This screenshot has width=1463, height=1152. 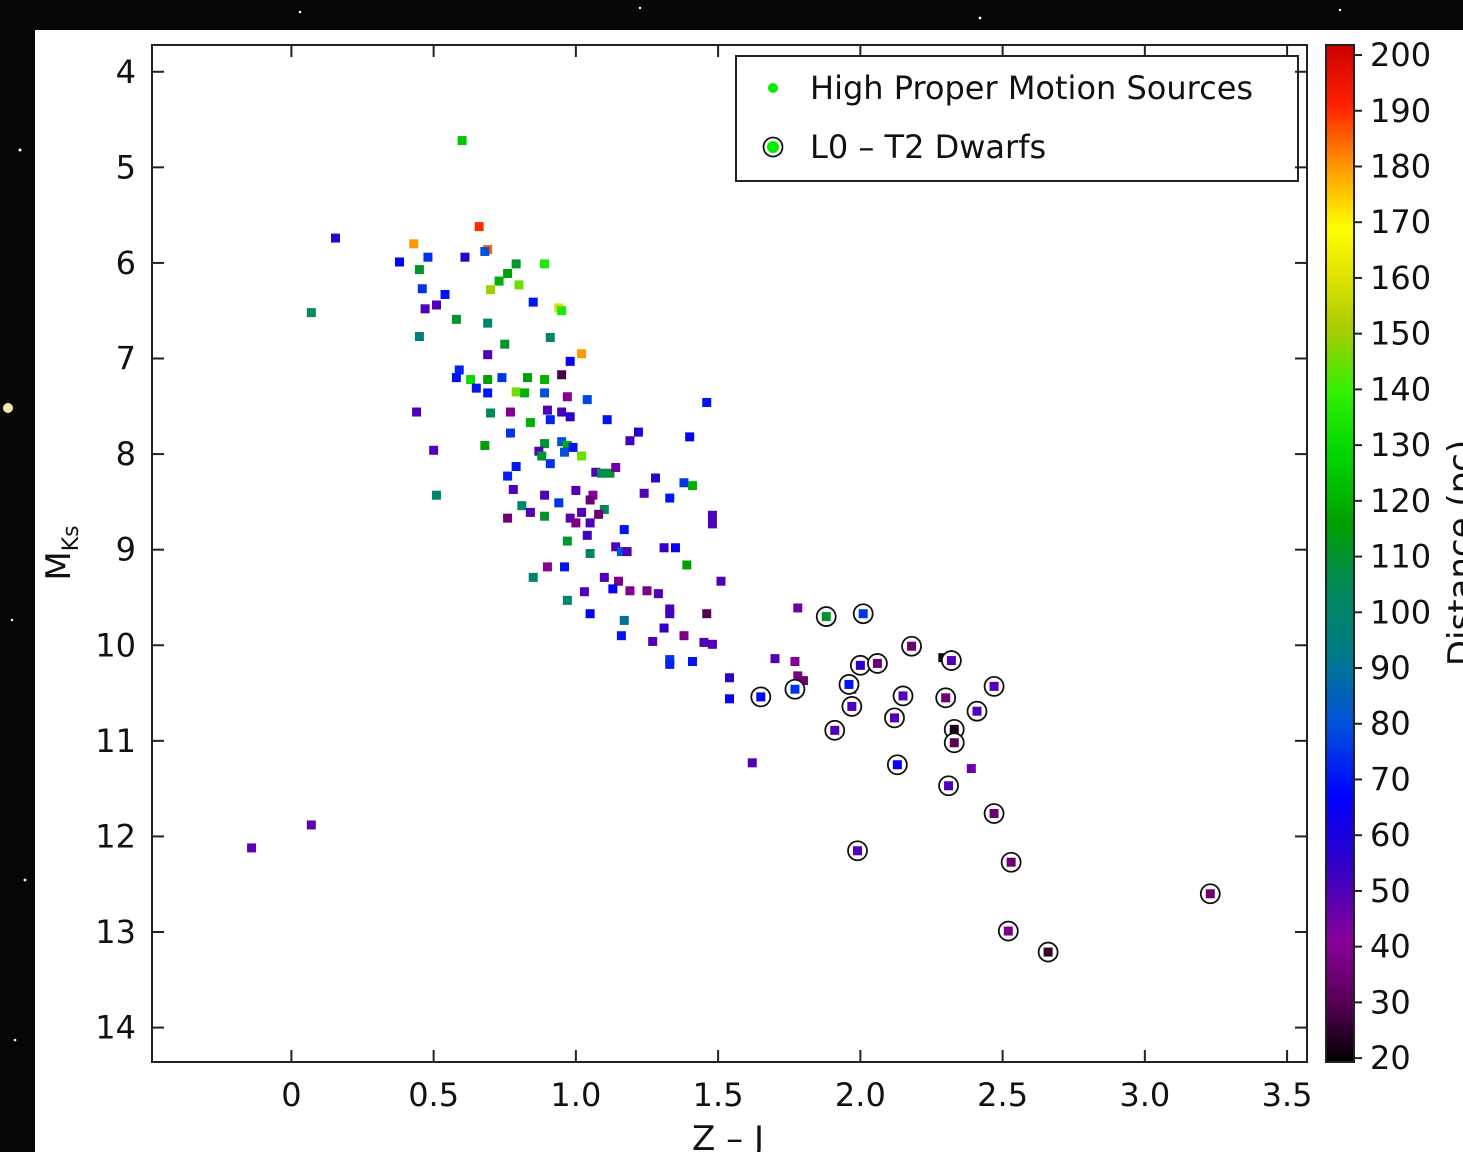 I want to click on x-tick-label: 0, so click(x=291, y=1095).